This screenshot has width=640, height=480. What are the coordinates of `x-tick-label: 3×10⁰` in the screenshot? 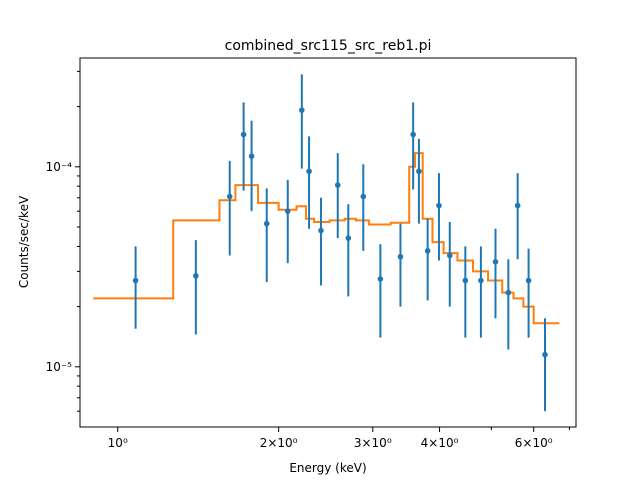 It's located at (373, 443).